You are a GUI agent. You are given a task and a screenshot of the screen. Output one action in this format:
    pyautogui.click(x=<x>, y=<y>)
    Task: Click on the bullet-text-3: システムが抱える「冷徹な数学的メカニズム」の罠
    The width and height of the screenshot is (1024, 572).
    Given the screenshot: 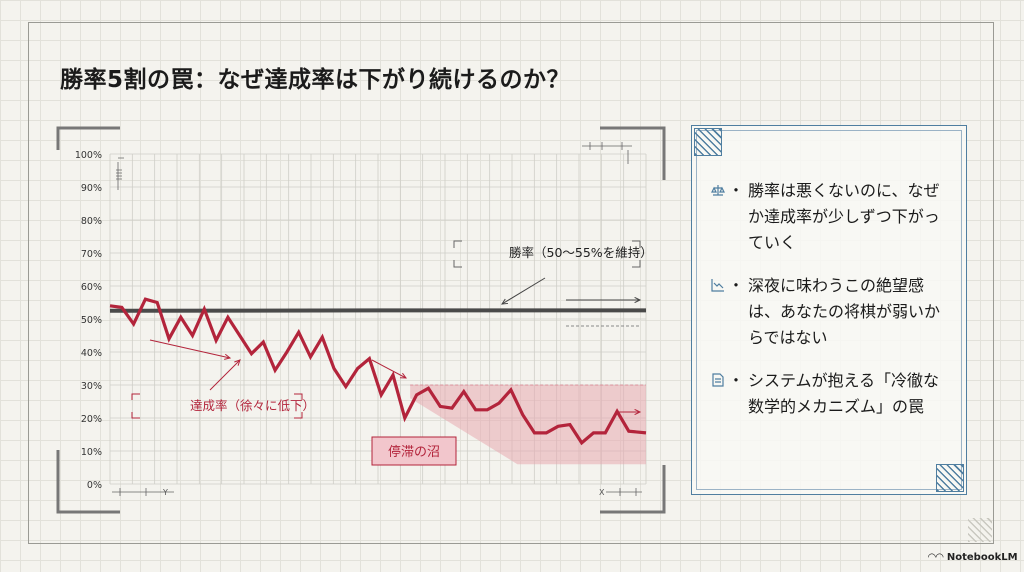 What is the action you would take?
    pyautogui.click(x=844, y=393)
    